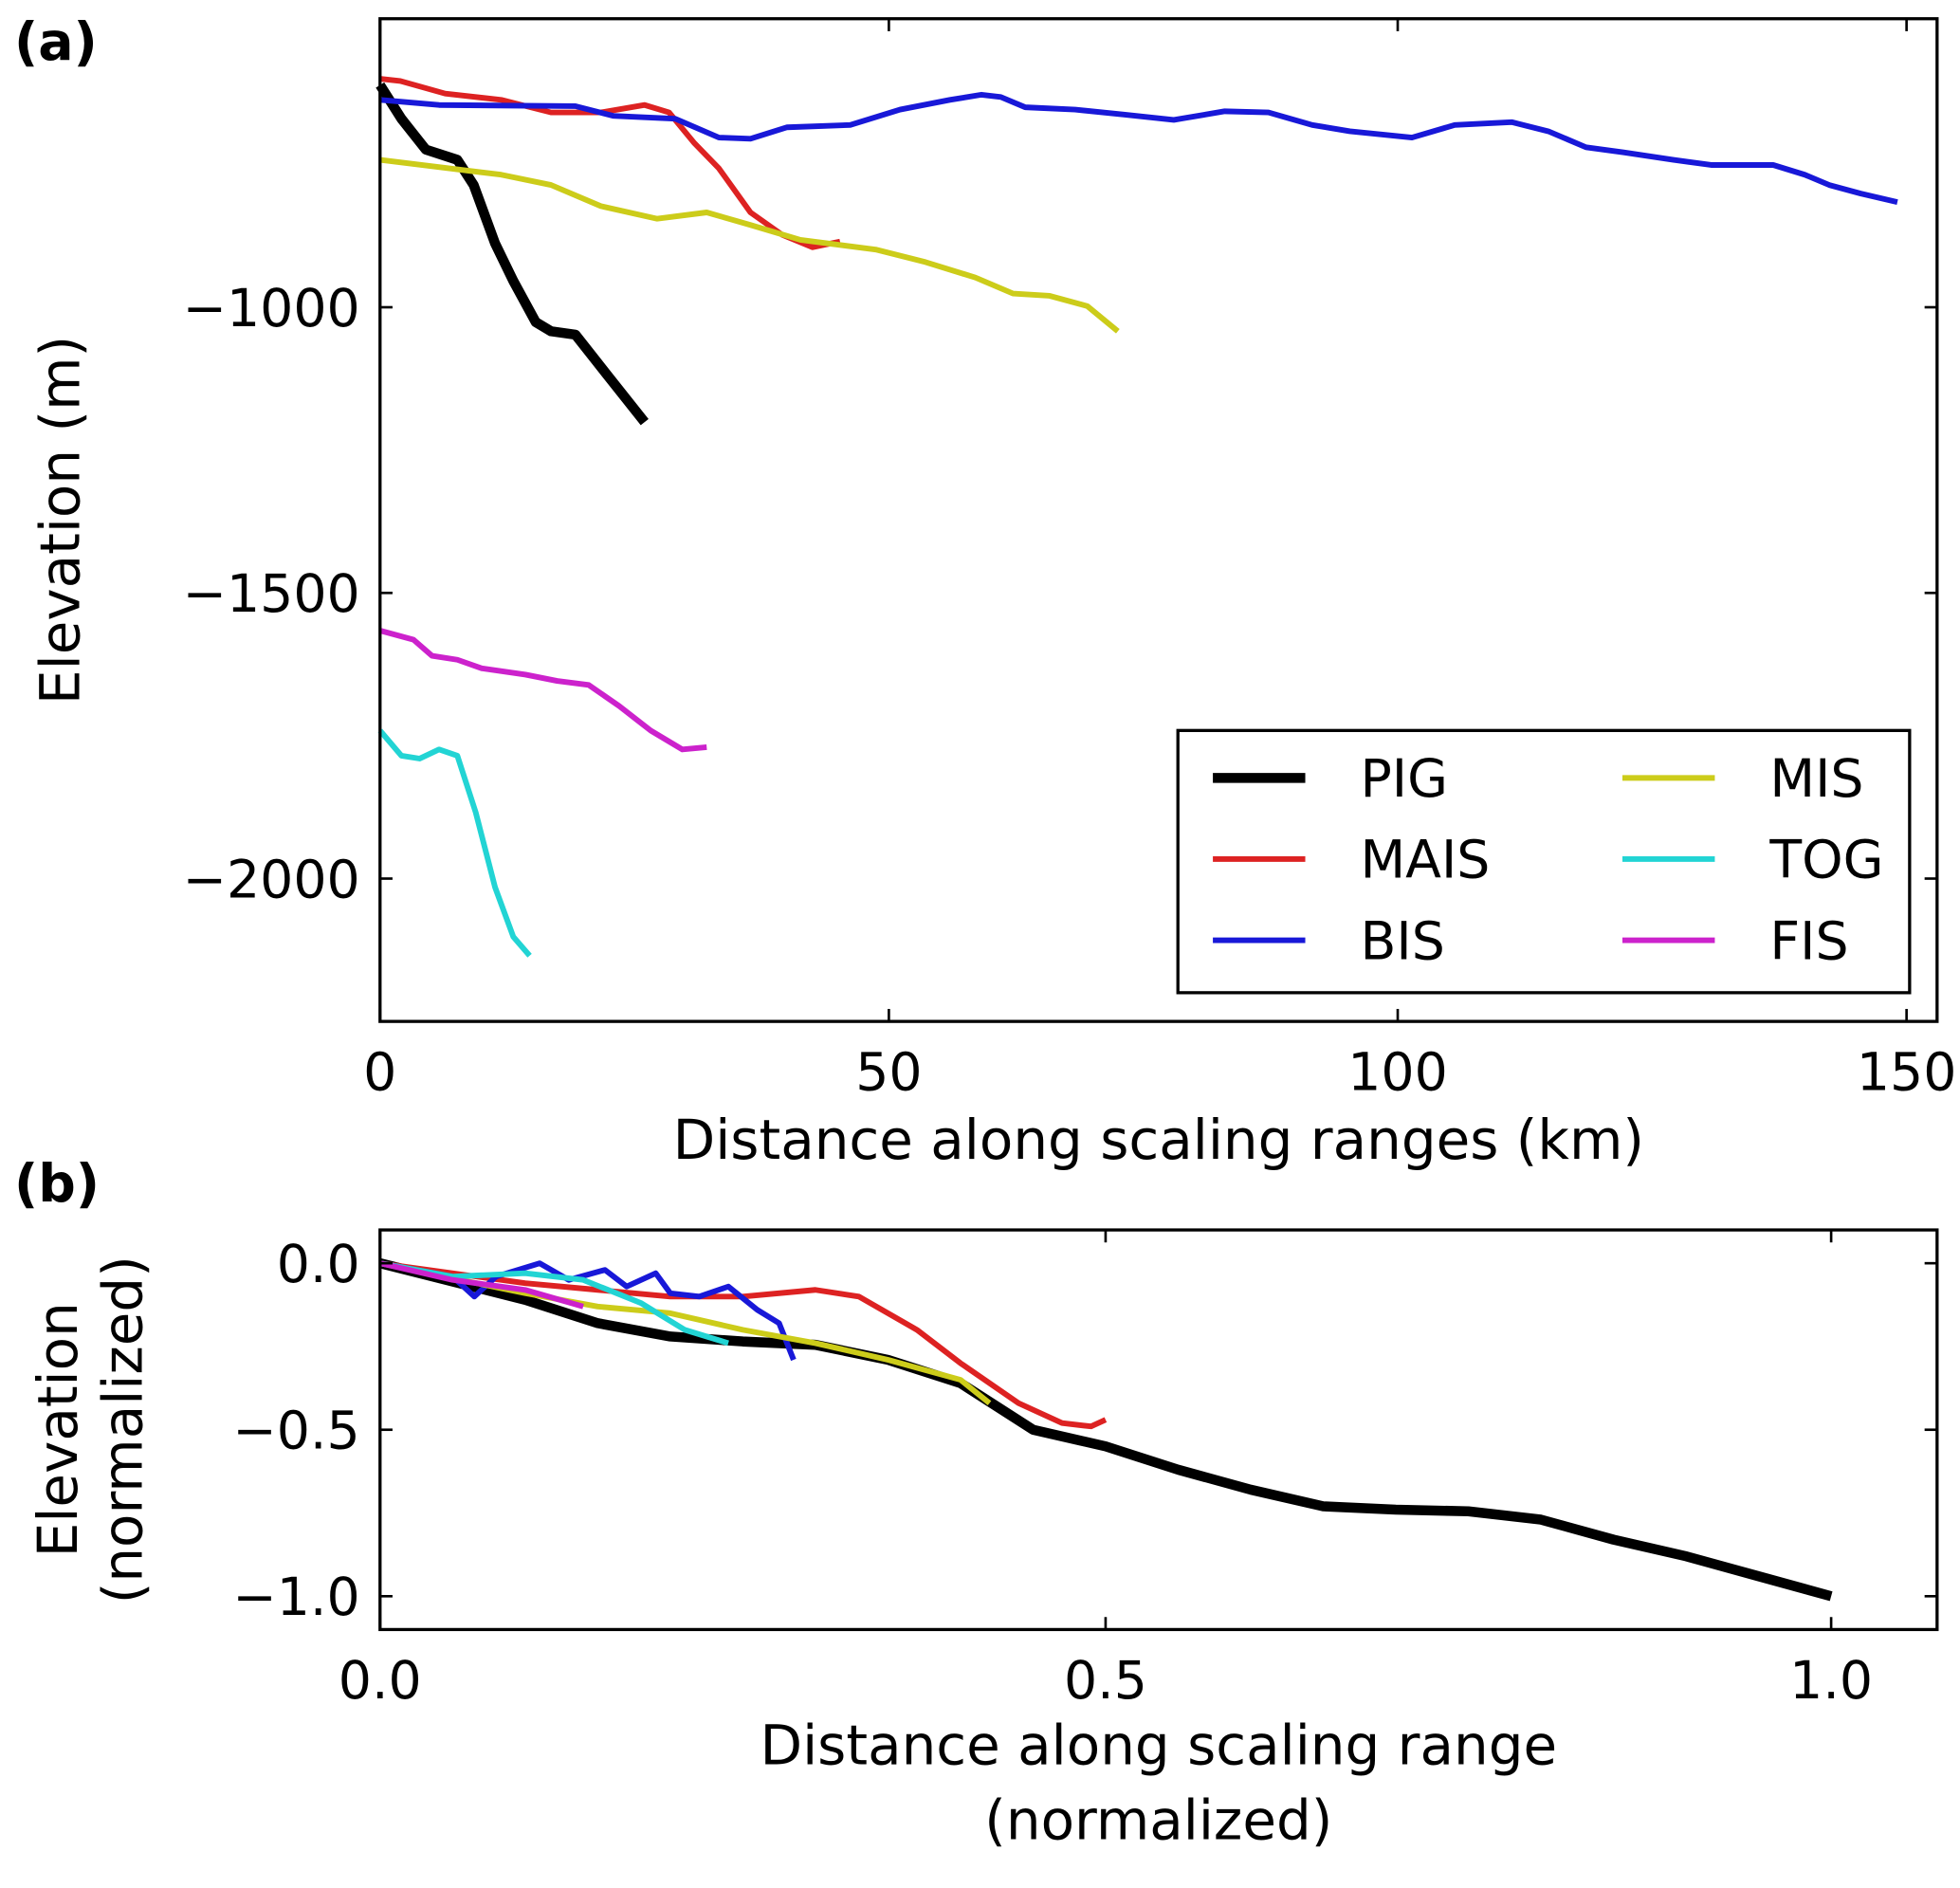  Describe the element at coordinates (1808, 941) in the screenshot. I see `legend-label: FIS` at that location.